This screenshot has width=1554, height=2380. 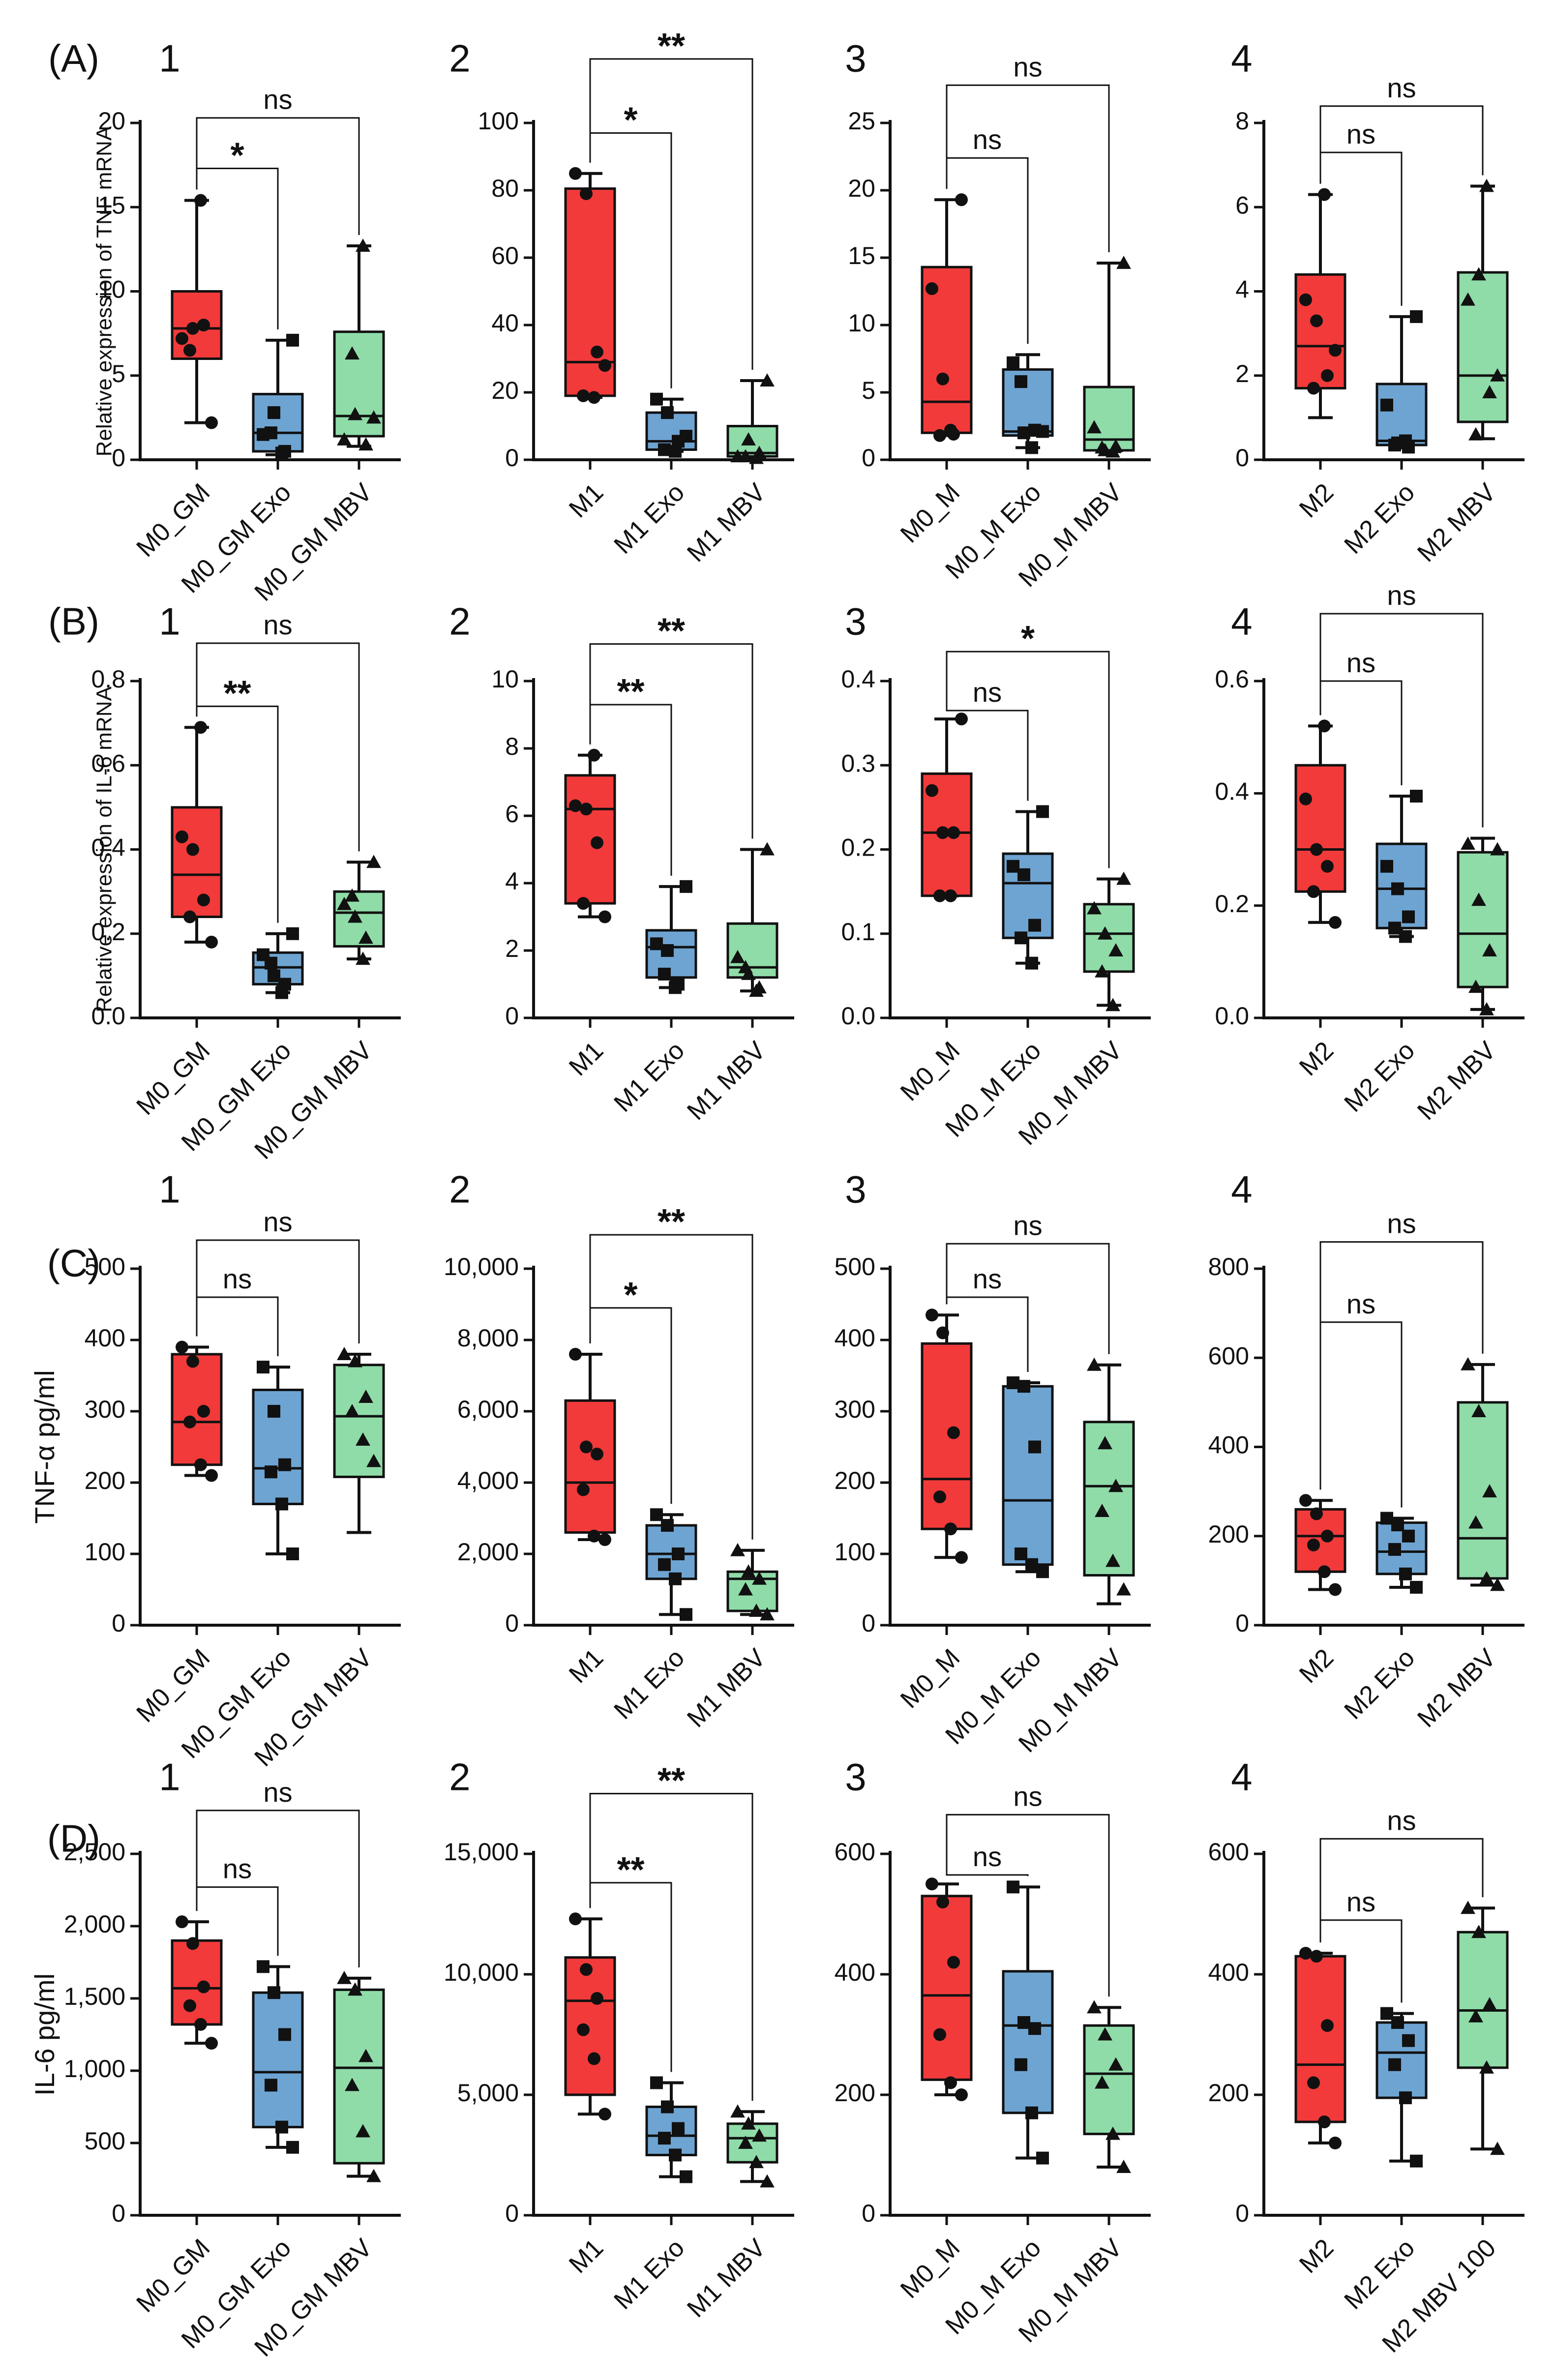 What do you see at coordinates (488, 1480) in the screenshot?
I see `y-tick-label: 4,000` at bounding box center [488, 1480].